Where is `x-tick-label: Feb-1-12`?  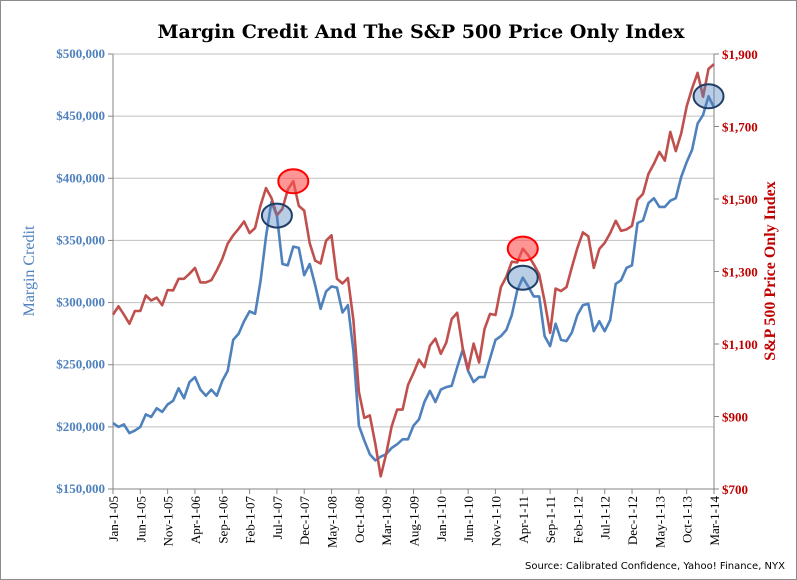
x-tick-label: Feb-1-12 is located at coordinates (577, 520).